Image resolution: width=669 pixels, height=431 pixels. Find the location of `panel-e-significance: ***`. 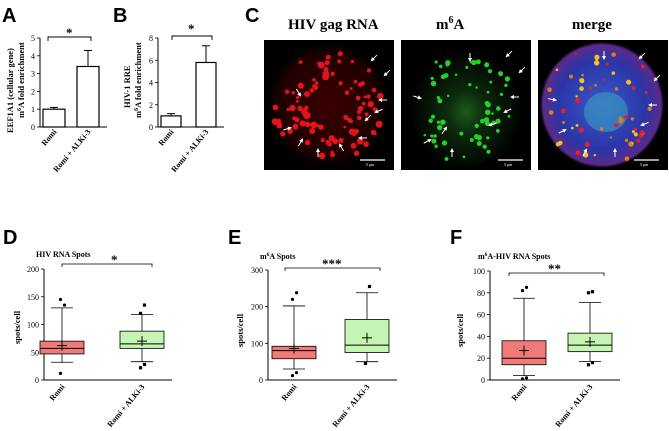

panel-e-significance: *** is located at coordinates (332, 263).